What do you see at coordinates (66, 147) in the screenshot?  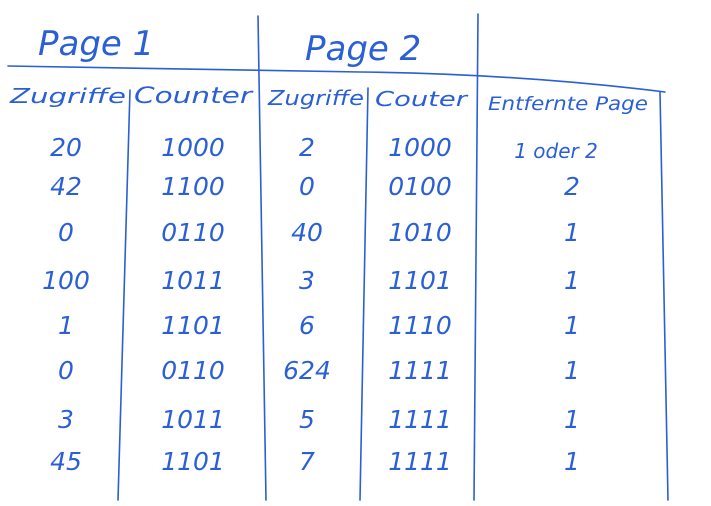 I see `cell-p1-zugriffe: 20` at bounding box center [66, 147].